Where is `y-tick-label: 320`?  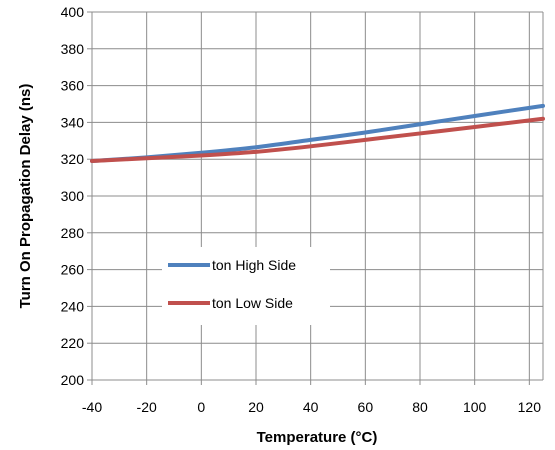 y-tick-label: 320 is located at coordinates (73, 159).